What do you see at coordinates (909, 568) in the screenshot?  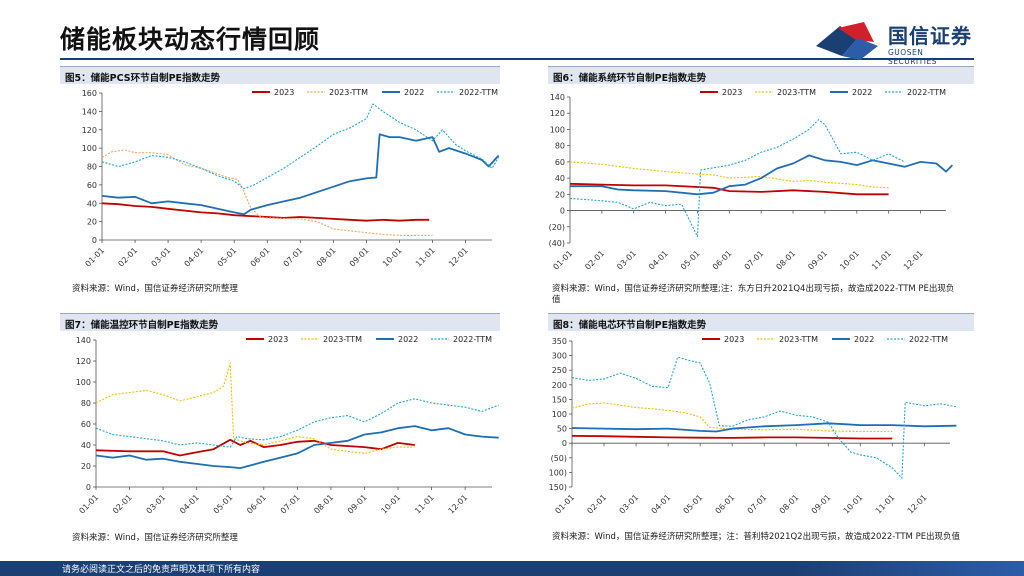 I see `footer-accent` at bounding box center [909, 568].